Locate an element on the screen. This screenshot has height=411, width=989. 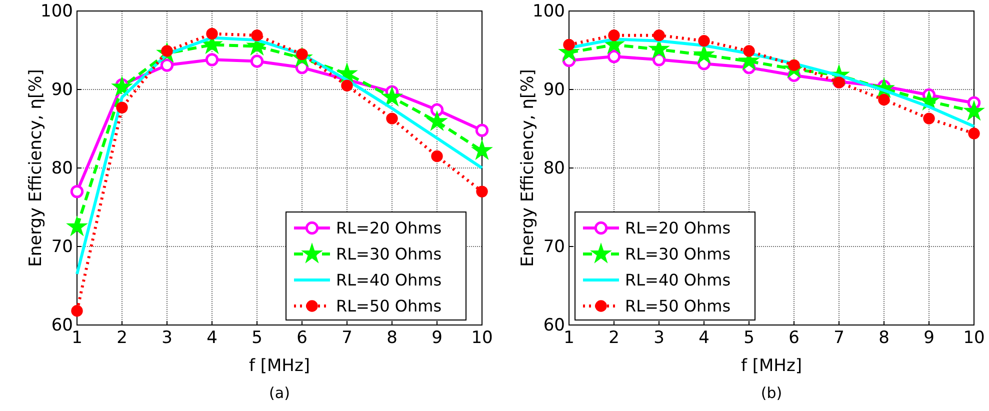
text: (a) is located at coordinates (279, 393).